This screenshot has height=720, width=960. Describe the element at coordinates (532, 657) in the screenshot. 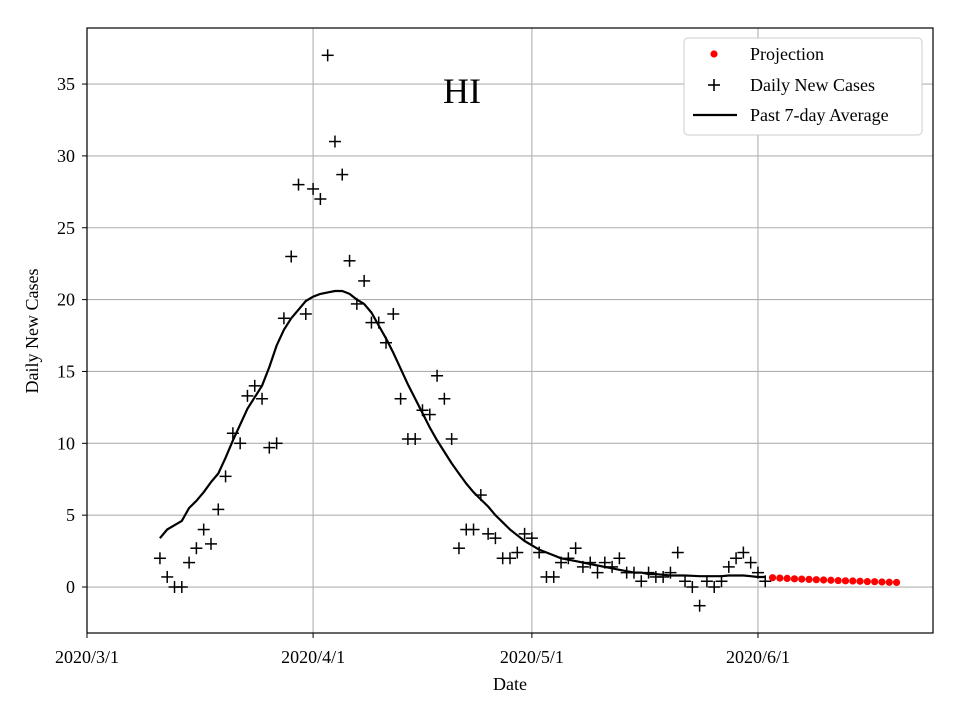

I see `x-tick-label: 2020/5/1` at that location.